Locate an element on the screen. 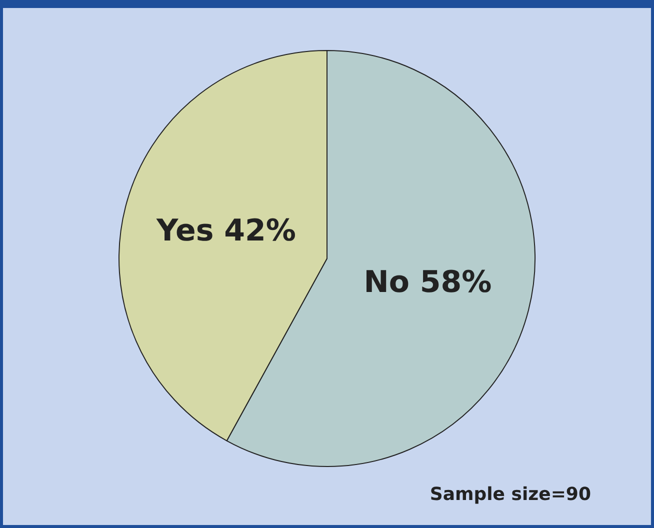  slice-label: Yes 42% is located at coordinates (226, 230).